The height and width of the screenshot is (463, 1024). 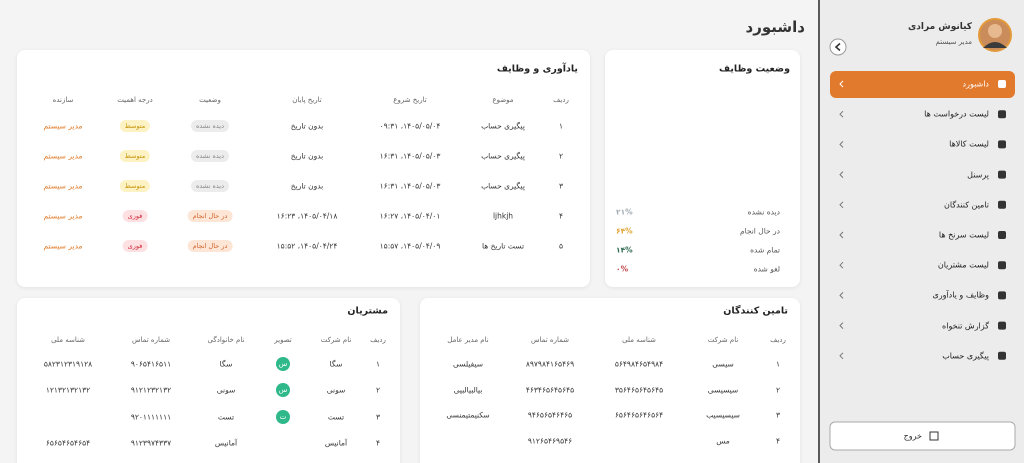 What do you see at coordinates (963, 265) in the screenshot?
I see `menu-item: لیست مشتریان` at bounding box center [963, 265].